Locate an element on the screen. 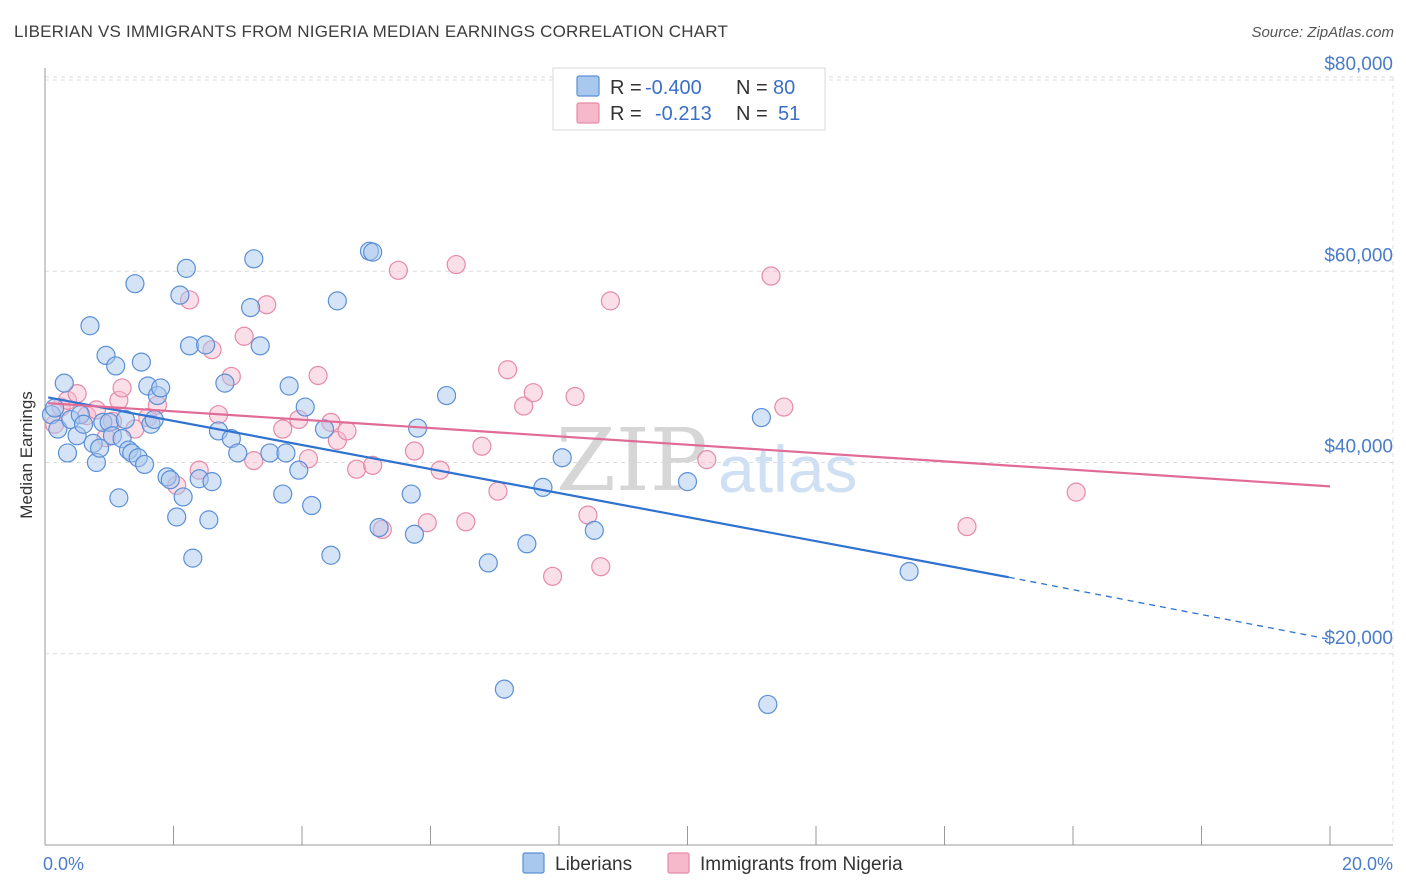 The width and height of the screenshot is (1406, 892). liberians-trend-extension is located at coordinates (1169, 608).